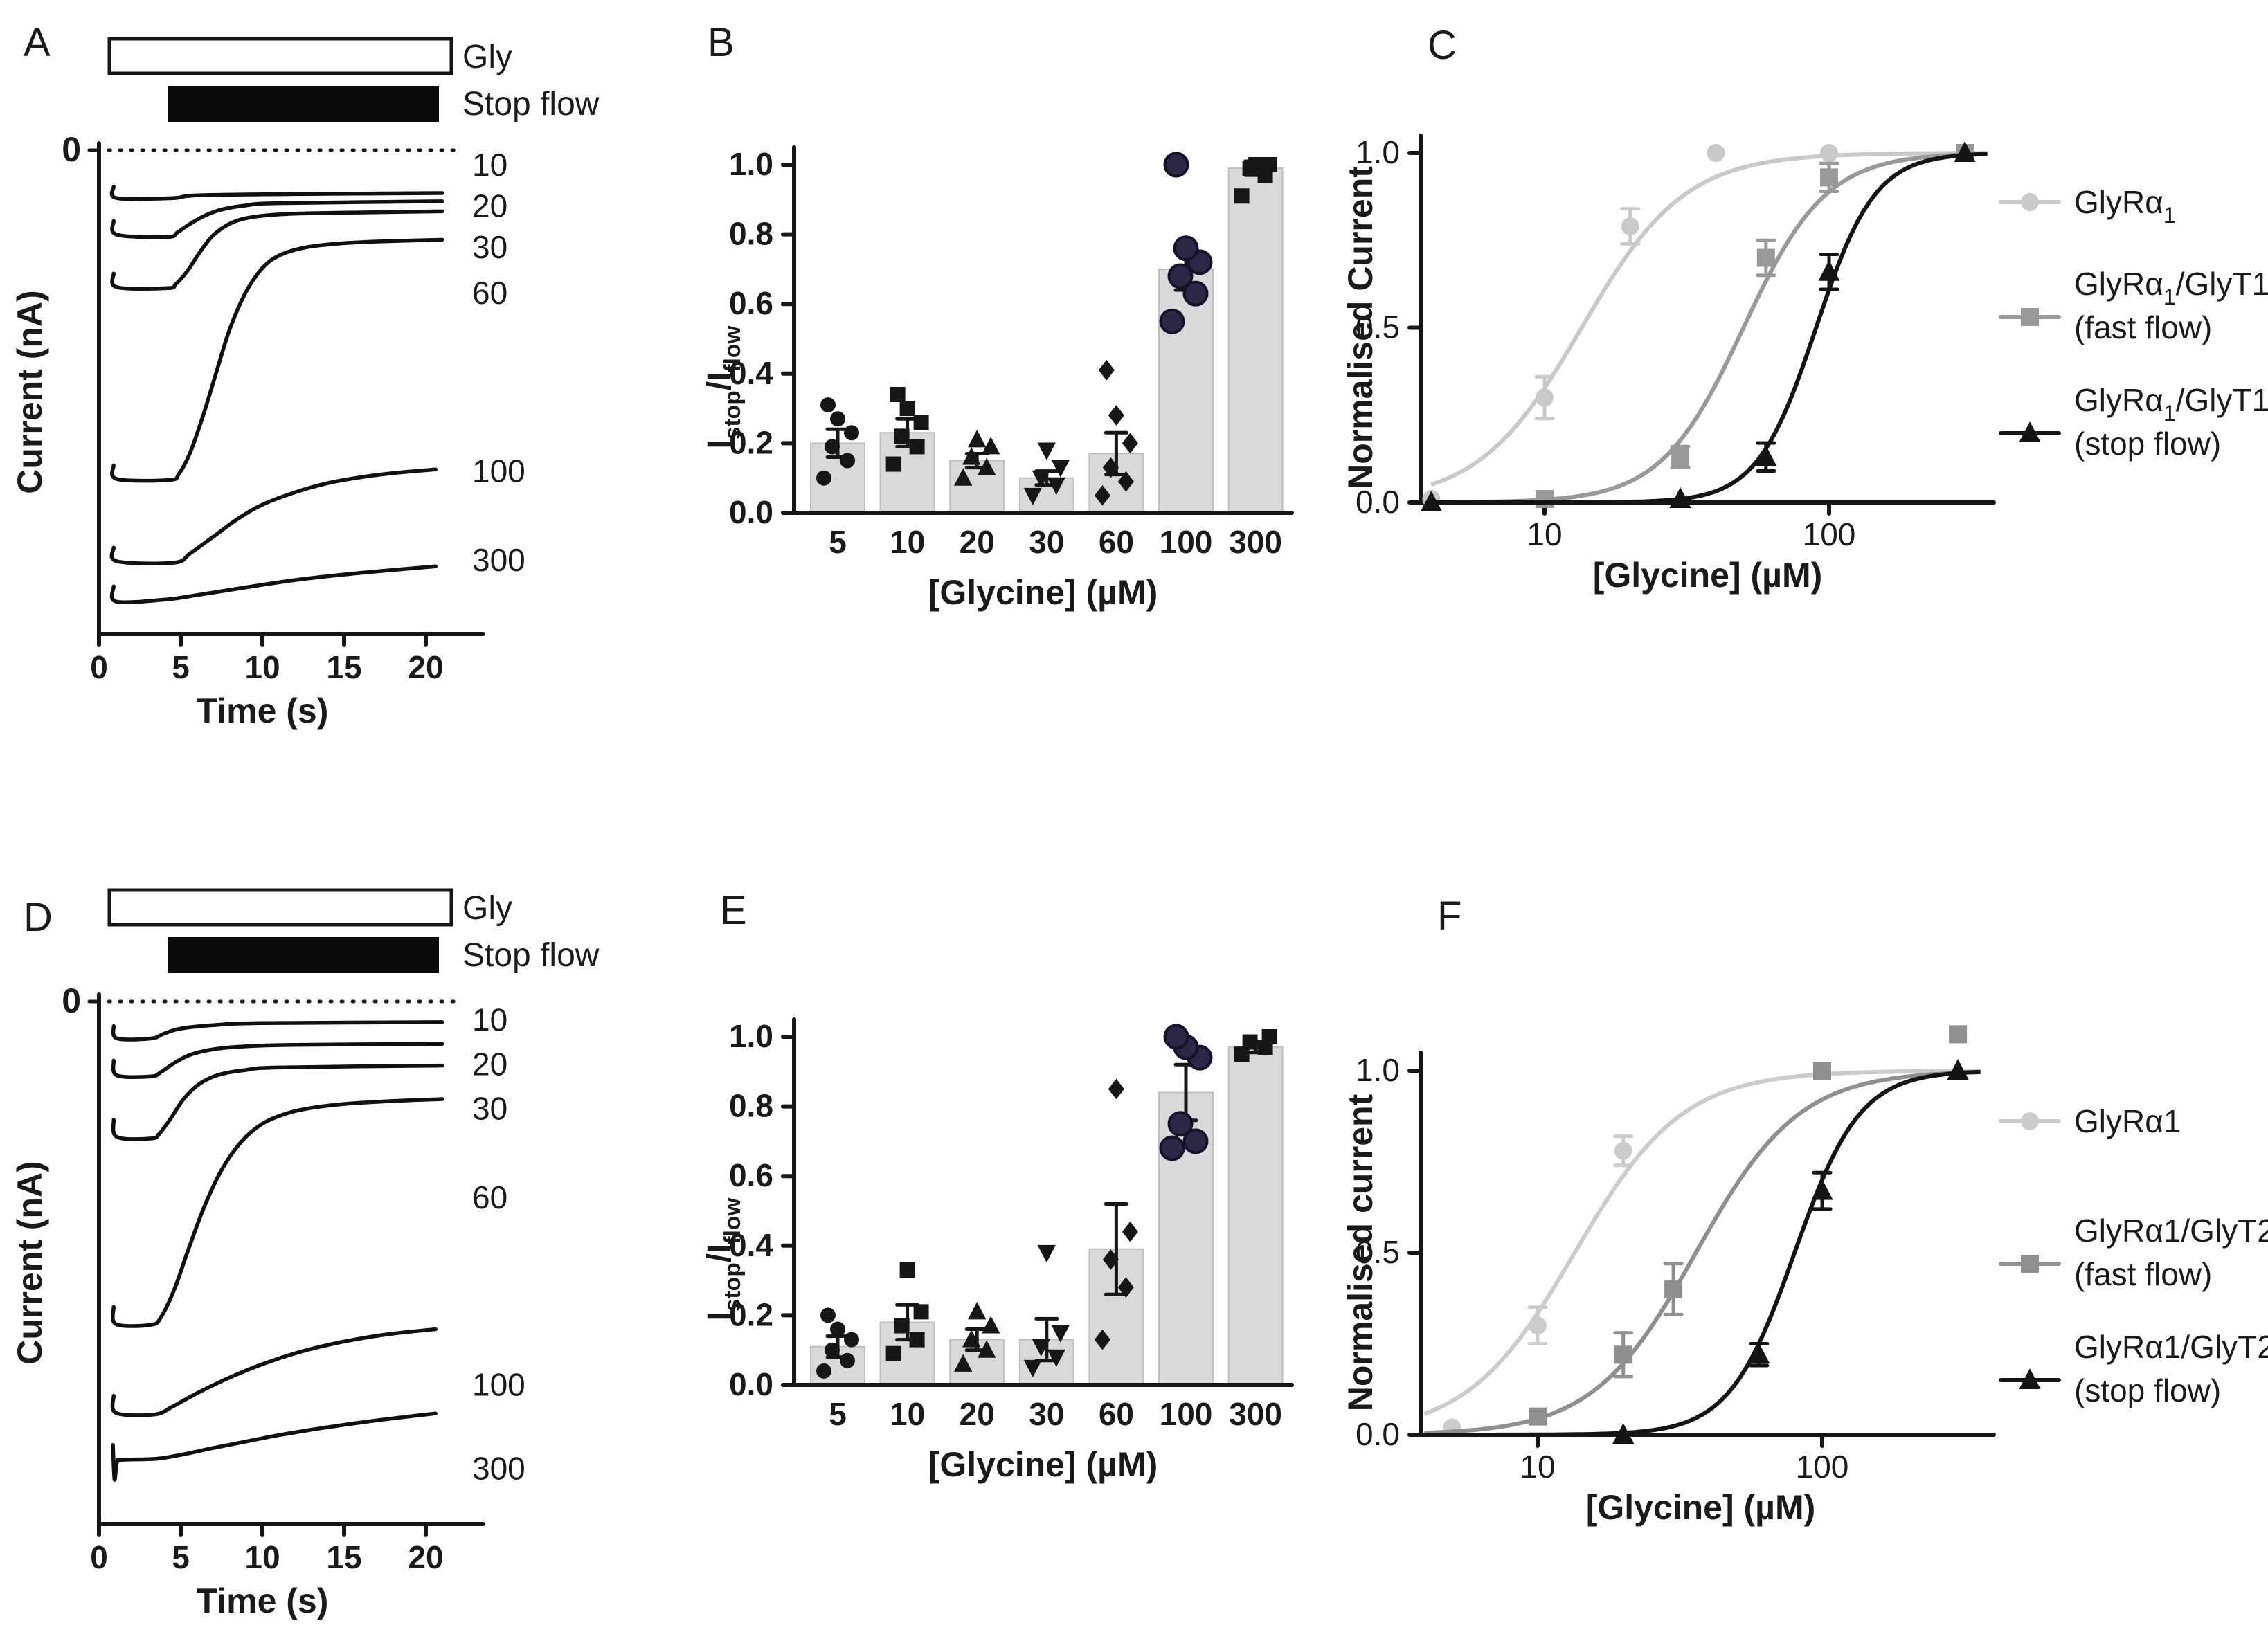 The width and height of the screenshot is (2268, 1650). I want to click on panel-label-b: B, so click(721, 42).